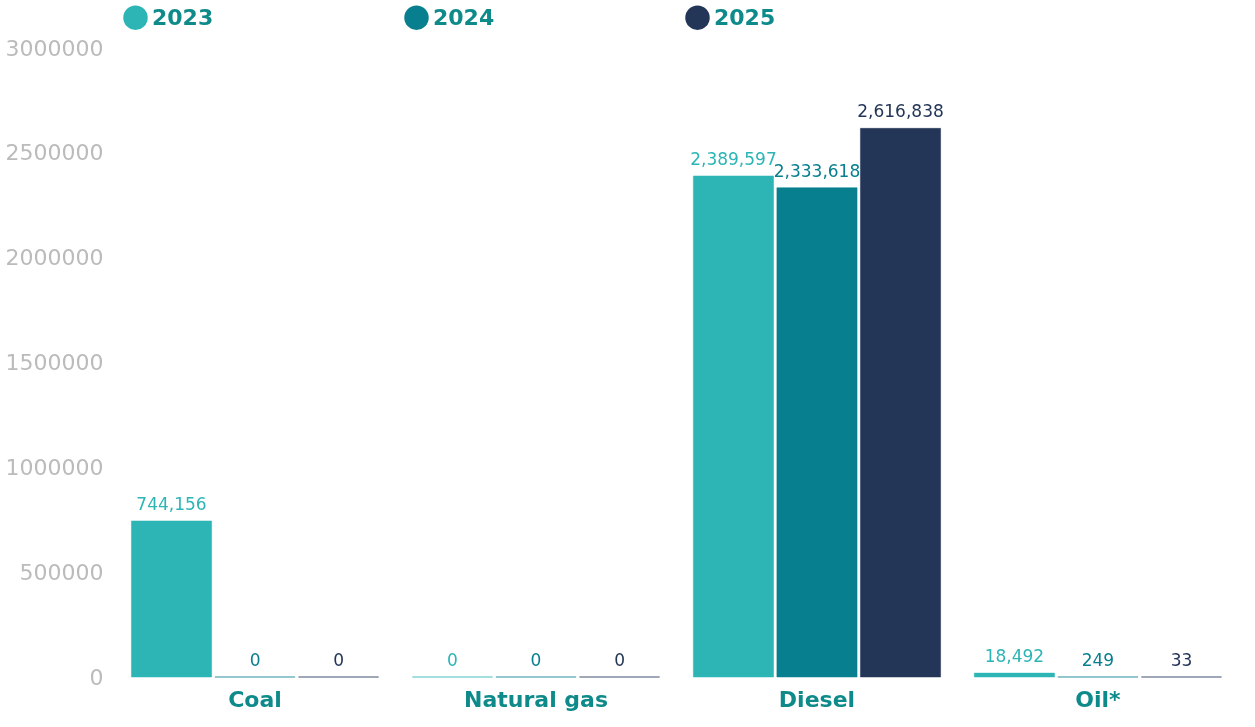  I want to click on data-label: 2,616,838, so click(900, 111).